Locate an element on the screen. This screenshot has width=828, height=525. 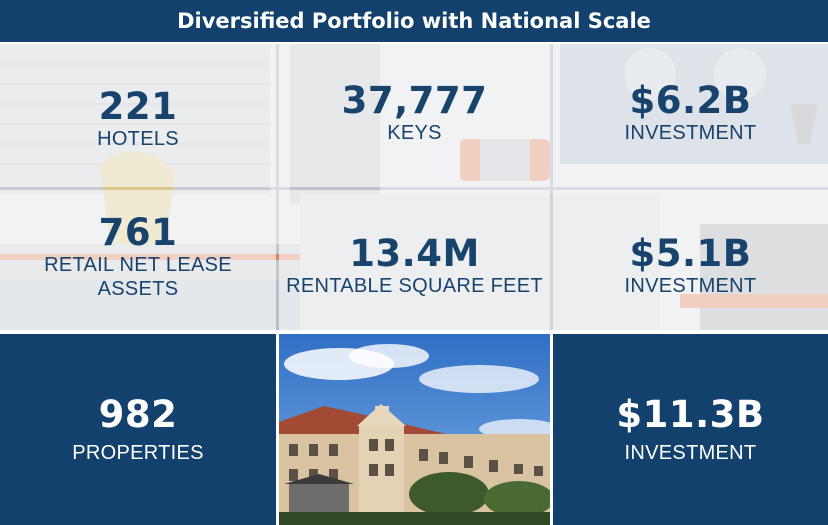
stat-tile-square-feet: 13.4M RENTABLE SQUARE FEET is located at coordinates (414, 260).